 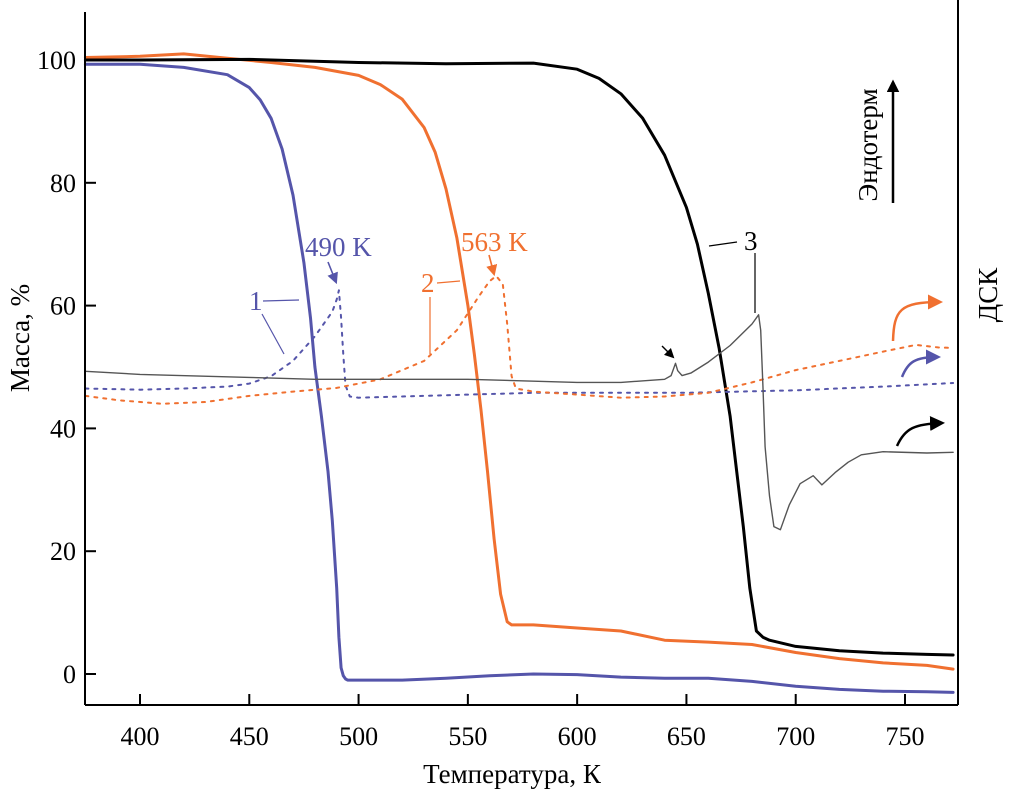 What do you see at coordinates (256, 301) in the screenshot?
I see `label-series-1: 1` at bounding box center [256, 301].